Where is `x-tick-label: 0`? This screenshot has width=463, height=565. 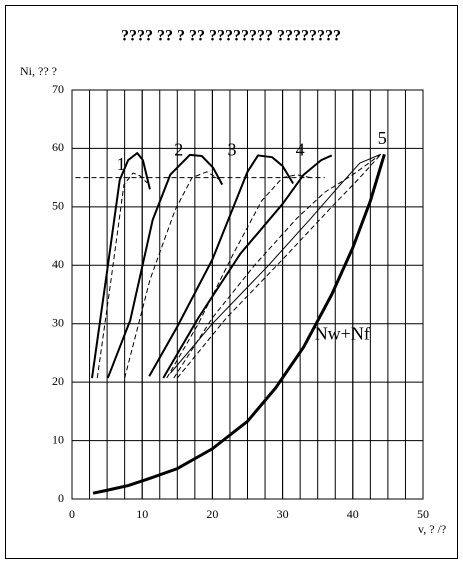 x-tick-label: 0 is located at coordinates (72, 514).